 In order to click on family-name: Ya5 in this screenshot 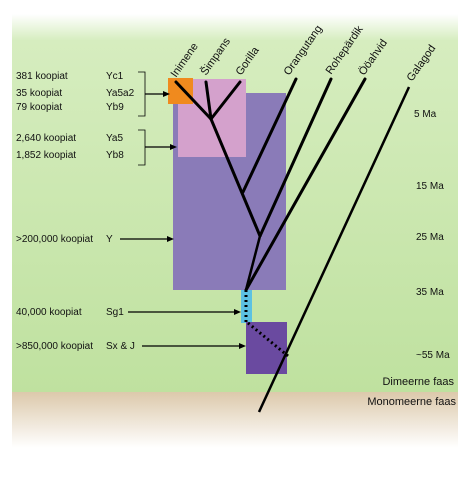, I will do `click(114, 138)`.